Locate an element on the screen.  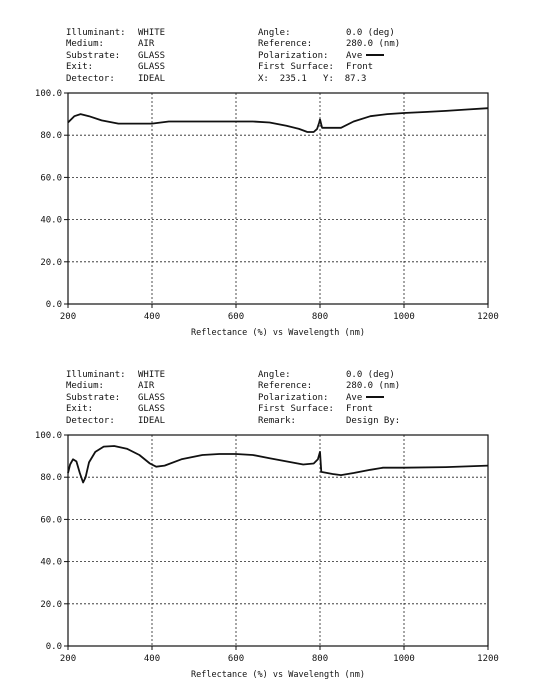
header-value: Design By: is located at coordinates (373, 420).